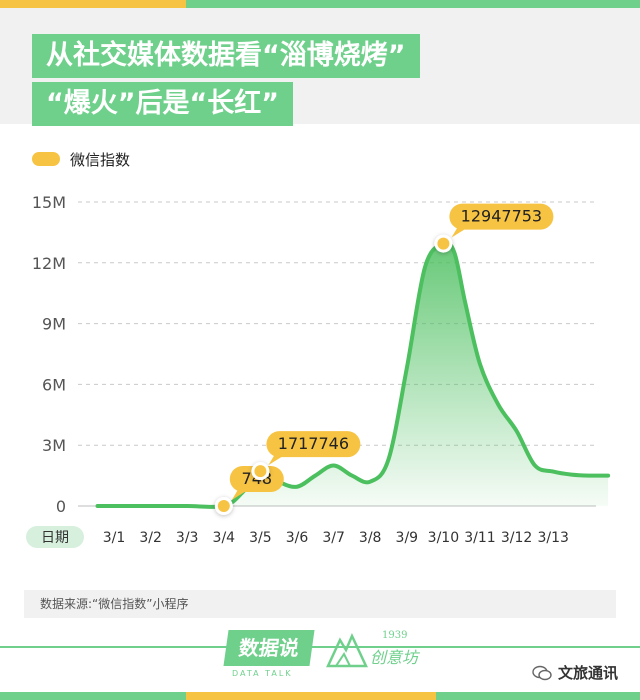 Image resolution: width=640 pixels, height=700 pixels. What do you see at coordinates (347, 650) in the screenshot?
I see `mountain-icon` at bounding box center [347, 650].